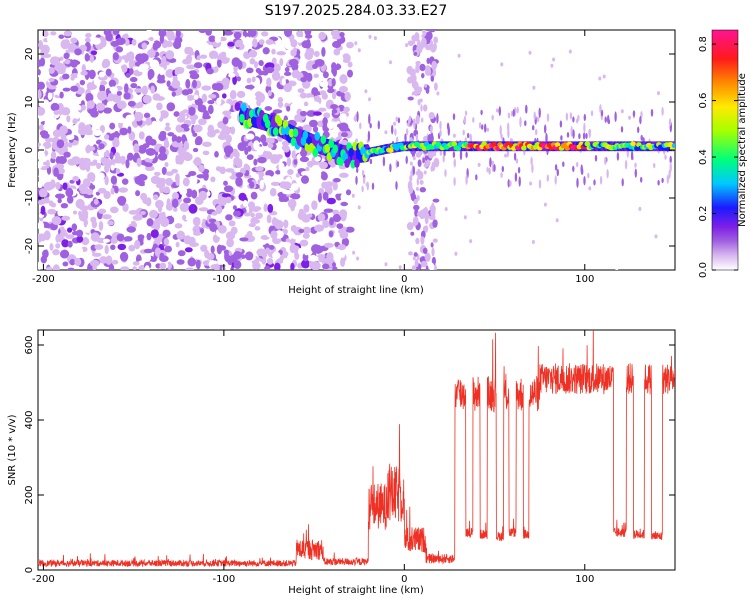 Image resolution: width=750 pixels, height=600 pixels. I want to click on snr-xlabel: Height of straight line (km), so click(356, 590).